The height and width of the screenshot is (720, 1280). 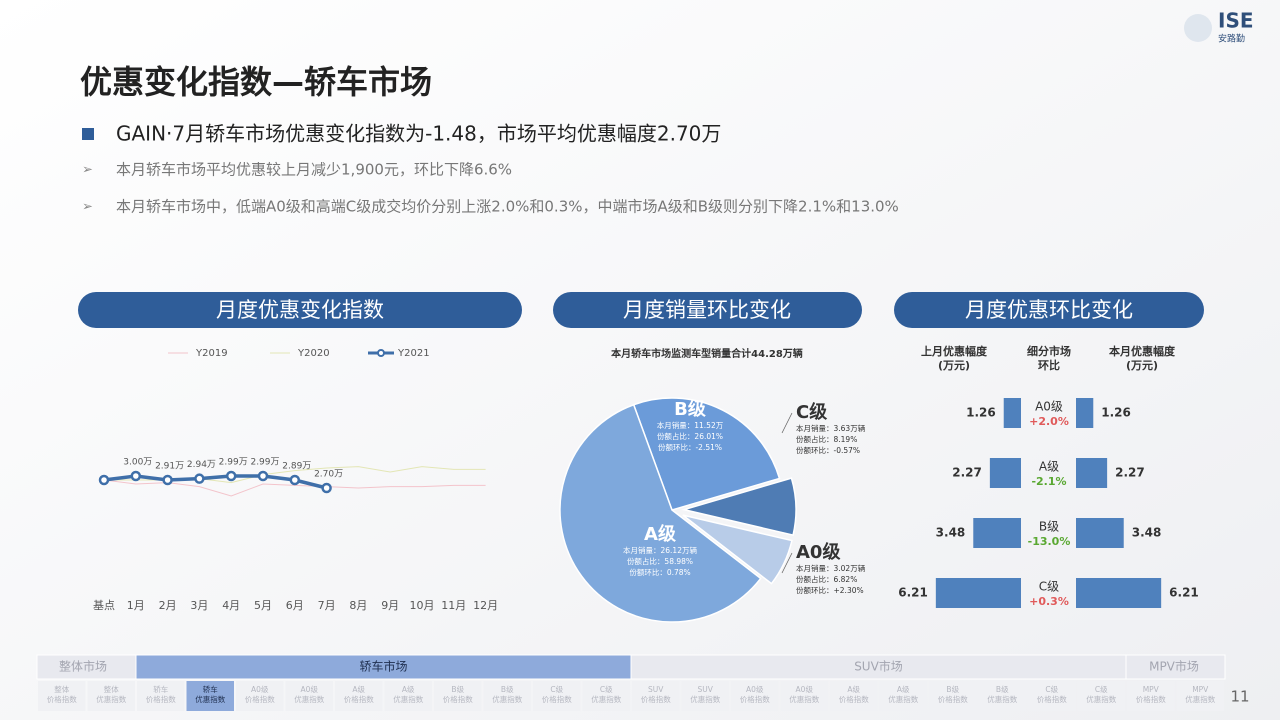 I want to click on slice-detail: 本月销量：26.12万辆, so click(x=660, y=550).